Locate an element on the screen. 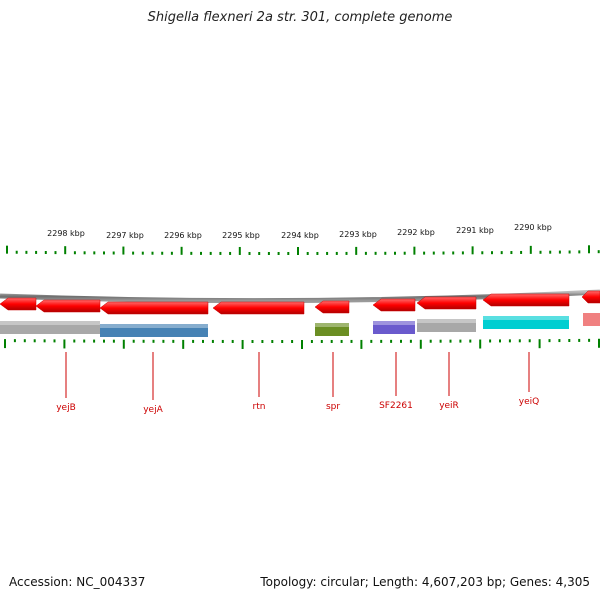  gene-label: spr is located at coordinates (333, 407).